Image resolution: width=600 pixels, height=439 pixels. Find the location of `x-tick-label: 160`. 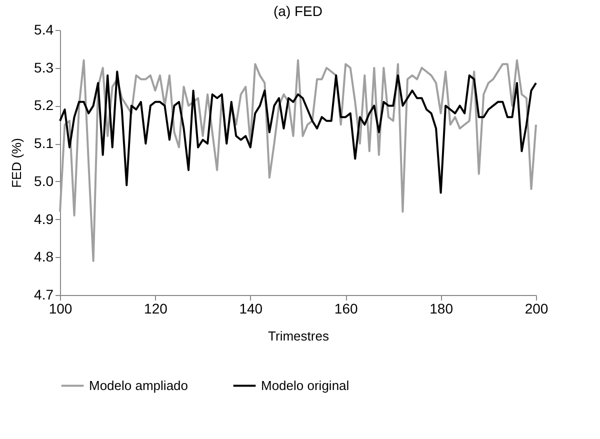

x-tick-label: 160 is located at coordinates (346, 308).